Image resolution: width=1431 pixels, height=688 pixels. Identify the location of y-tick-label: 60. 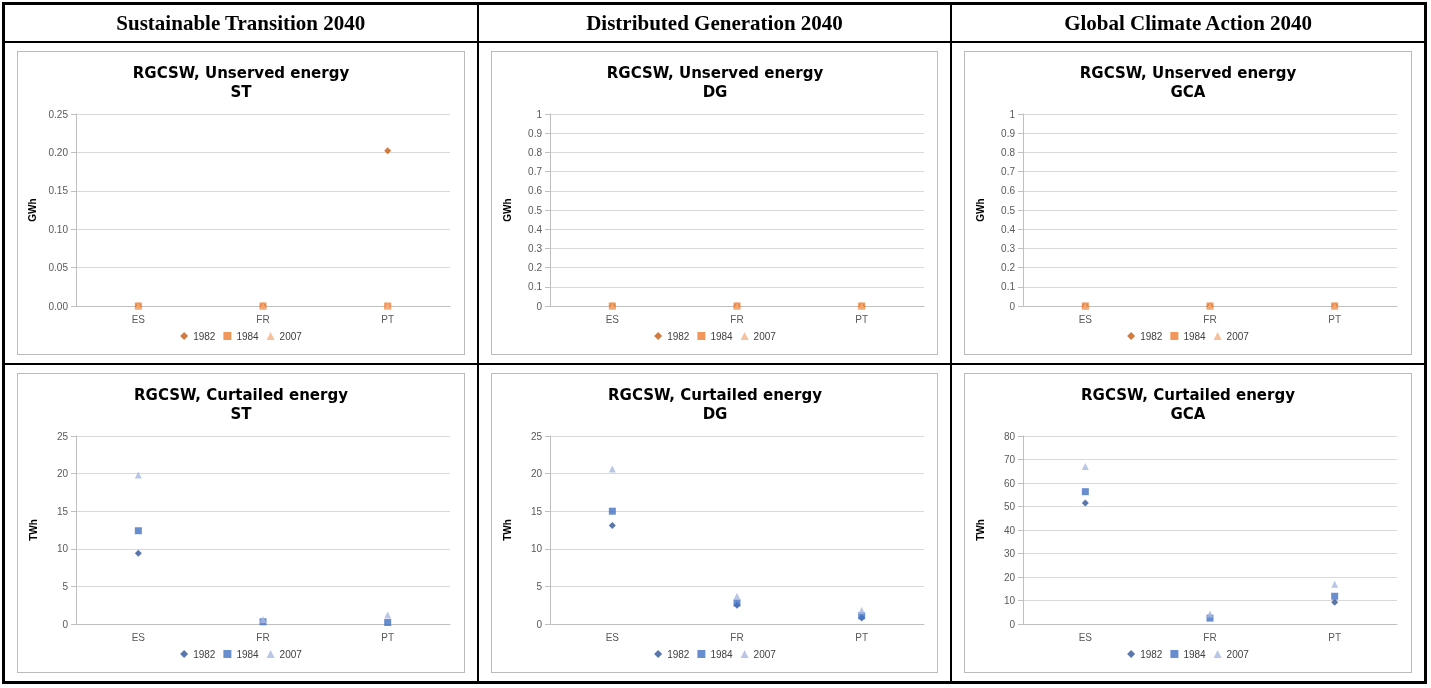
(1010, 483).